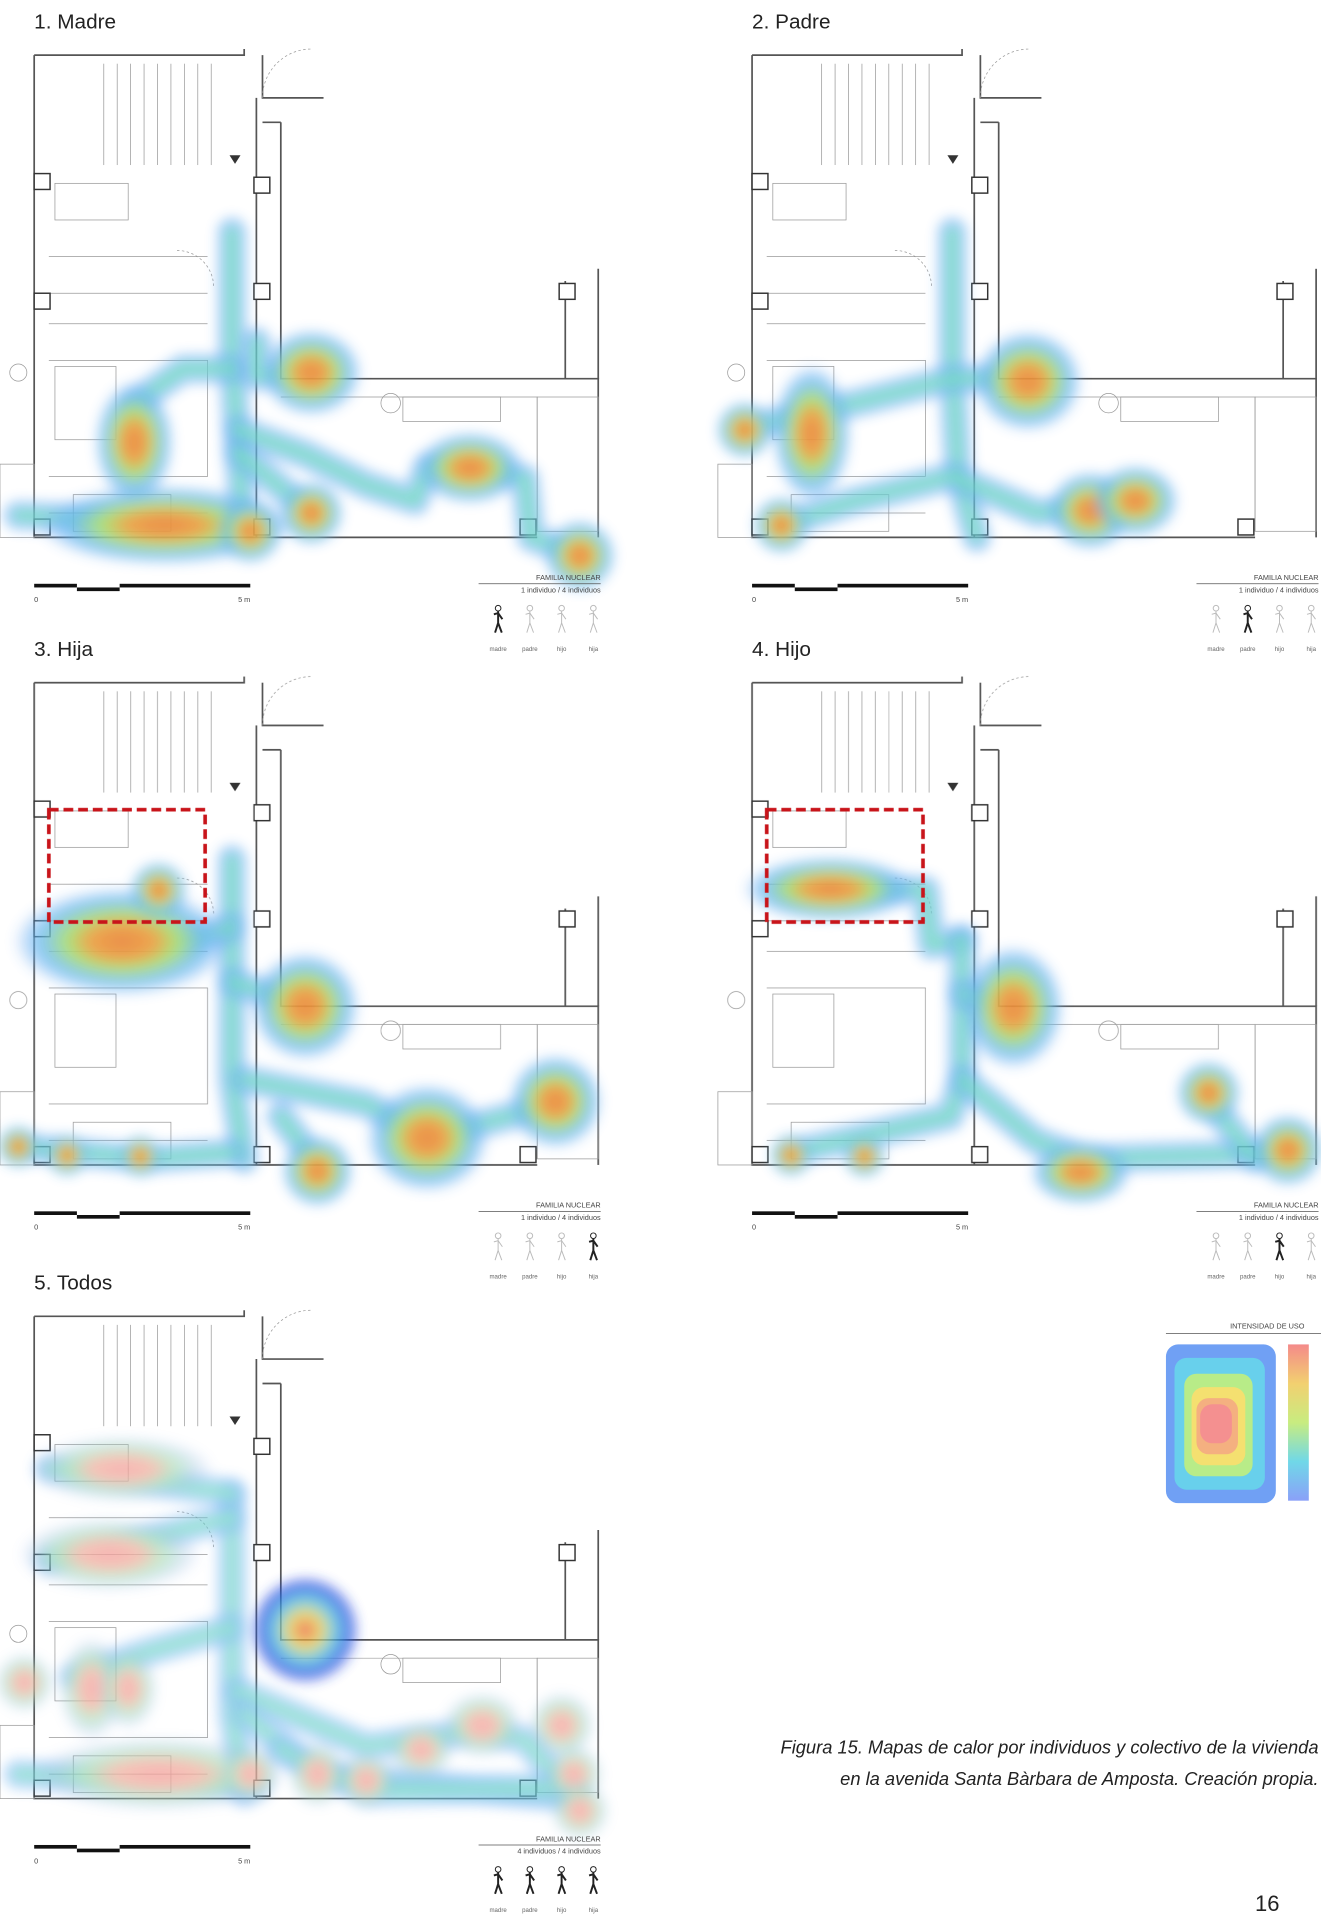  Describe the element at coordinates (63, 649) in the screenshot. I see `panel-title: 3. Hija` at that location.